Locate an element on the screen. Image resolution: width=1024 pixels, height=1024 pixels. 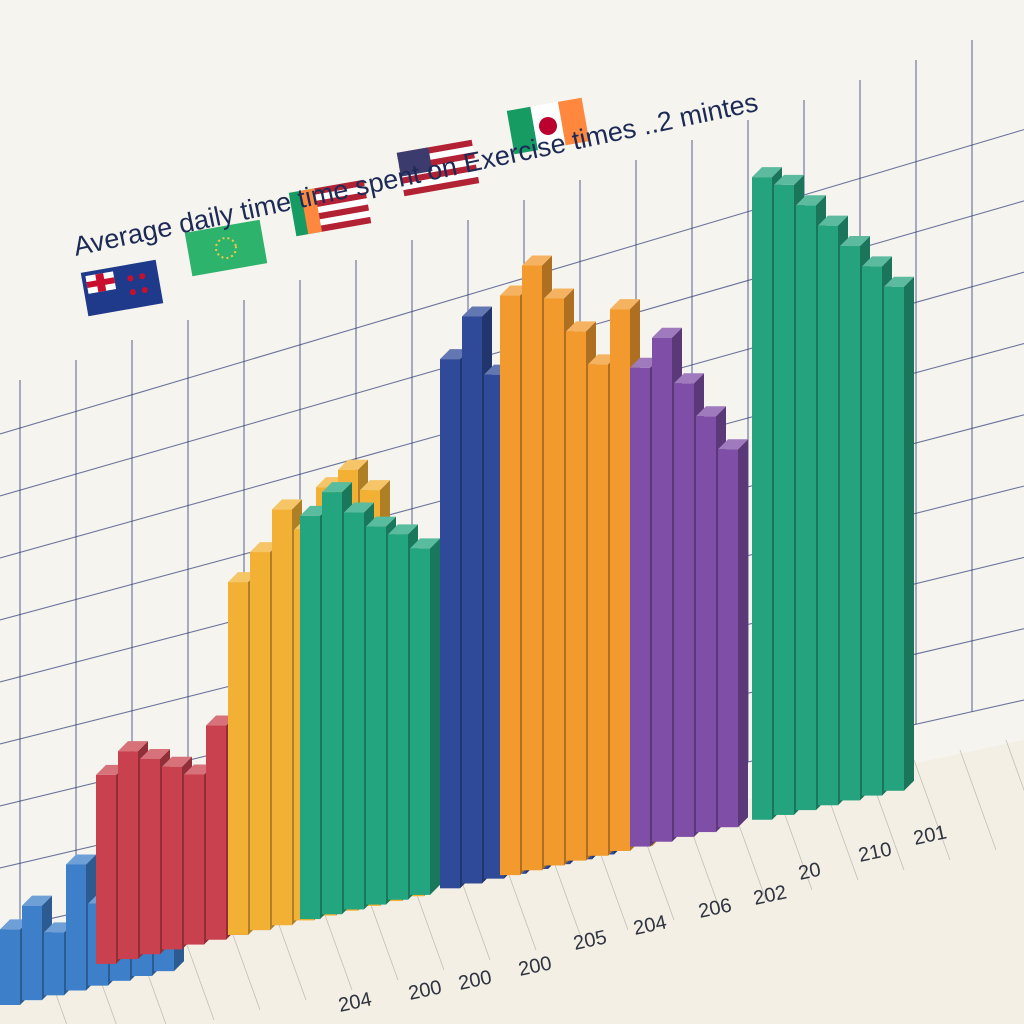
new-zealand-flag is located at coordinates (122, 288).